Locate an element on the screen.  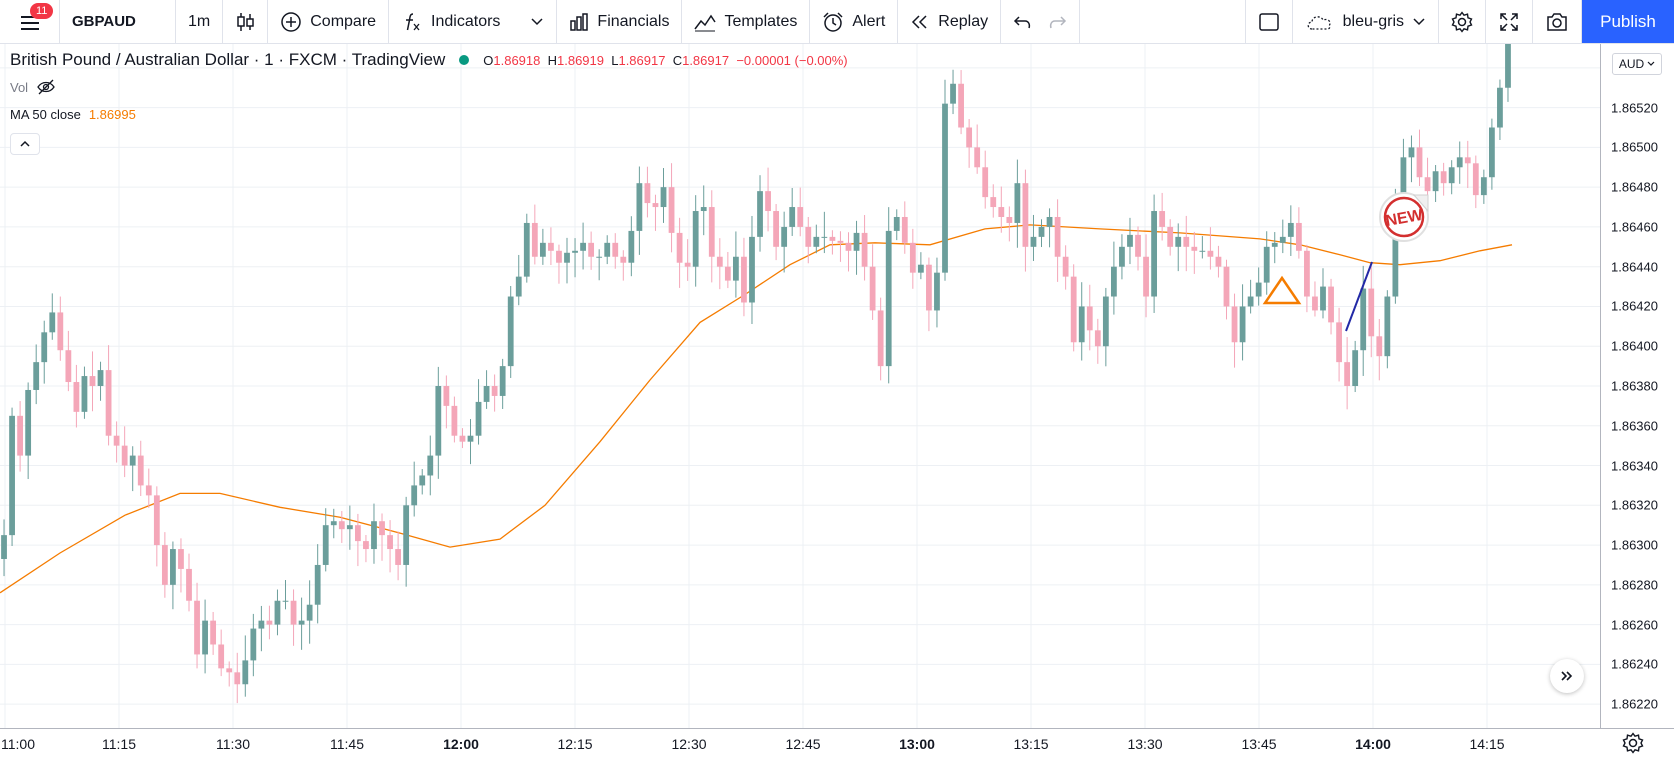
fullscreen-button is located at coordinates (1509, 21).